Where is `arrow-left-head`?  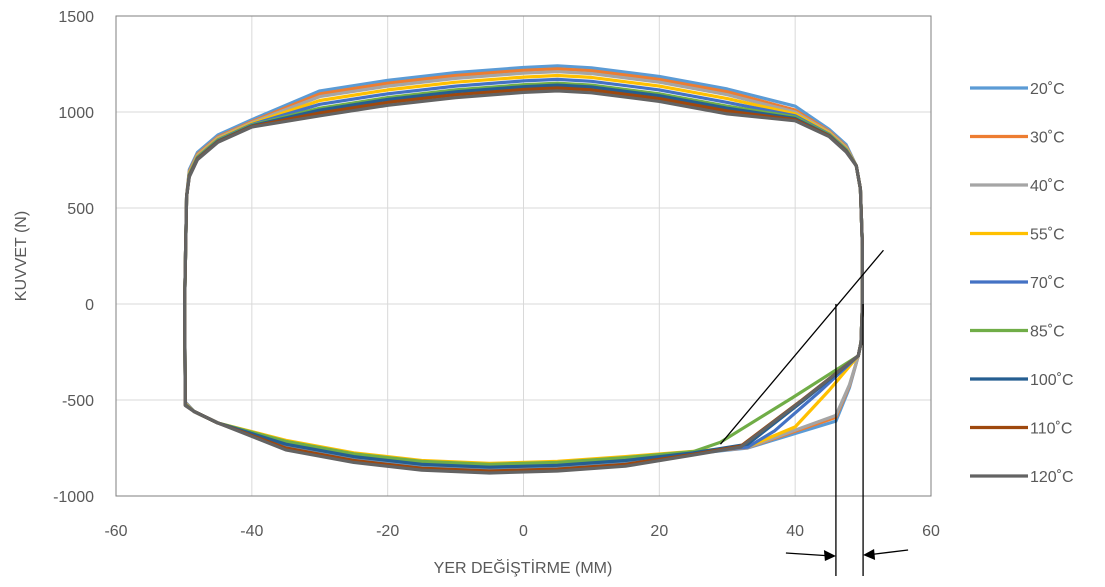
arrow-left-head is located at coordinates (869, 554).